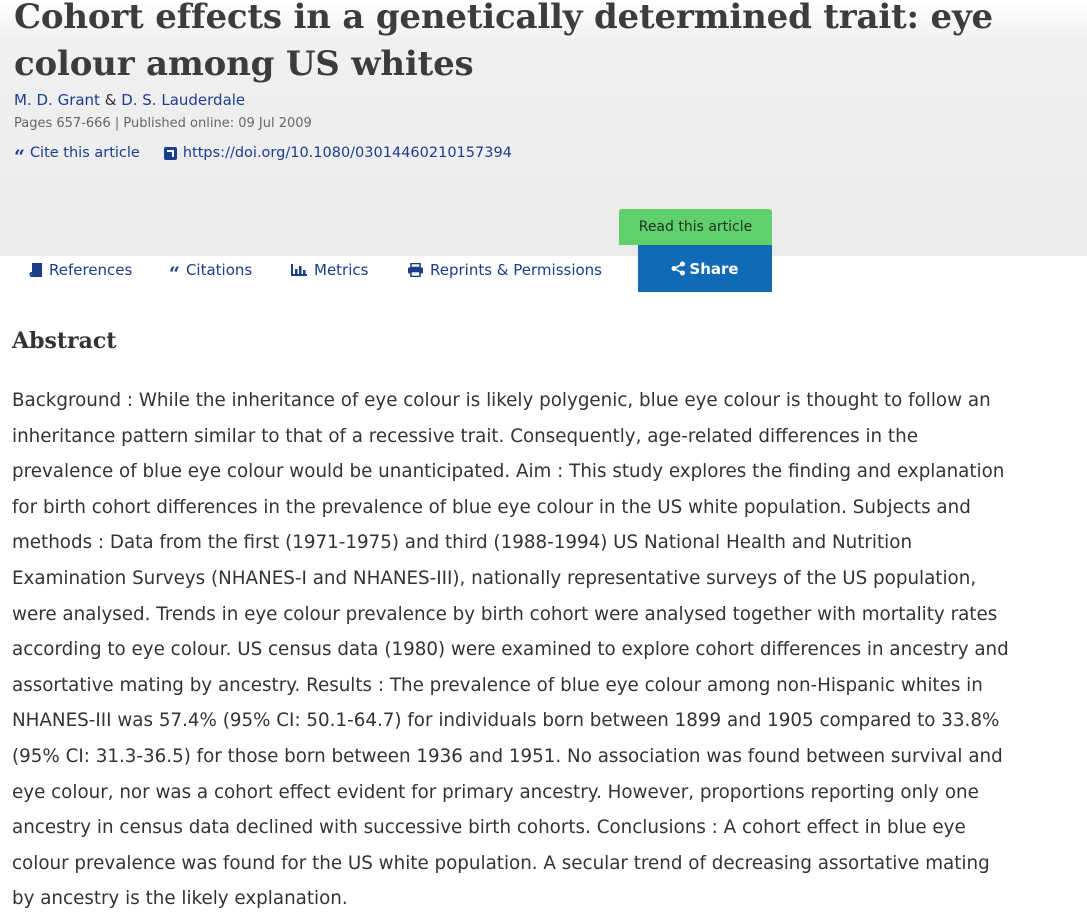  What do you see at coordinates (695, 227) in the screenshot?
I see `read-article-button: Read this article` at bounding box center [695, 227].